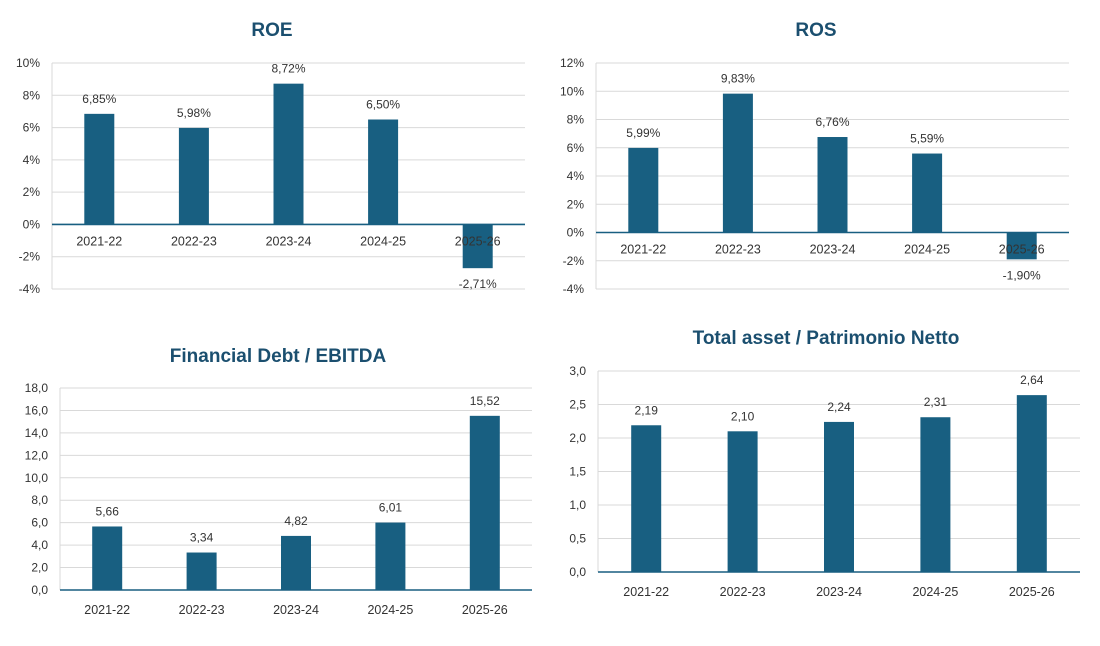 The image size is (1100, 646). What do you see at coordinates (577, 472) in the screenshot?
I see `y-tick-label: 1,5` at bounding box center [577, 472].